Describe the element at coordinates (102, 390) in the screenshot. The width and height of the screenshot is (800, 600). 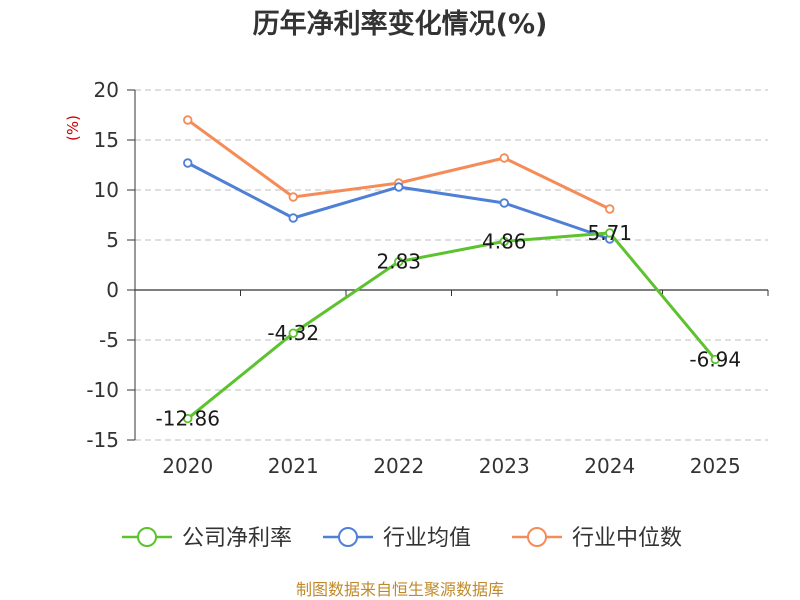
I see `y-tick-label: -10` at that location.